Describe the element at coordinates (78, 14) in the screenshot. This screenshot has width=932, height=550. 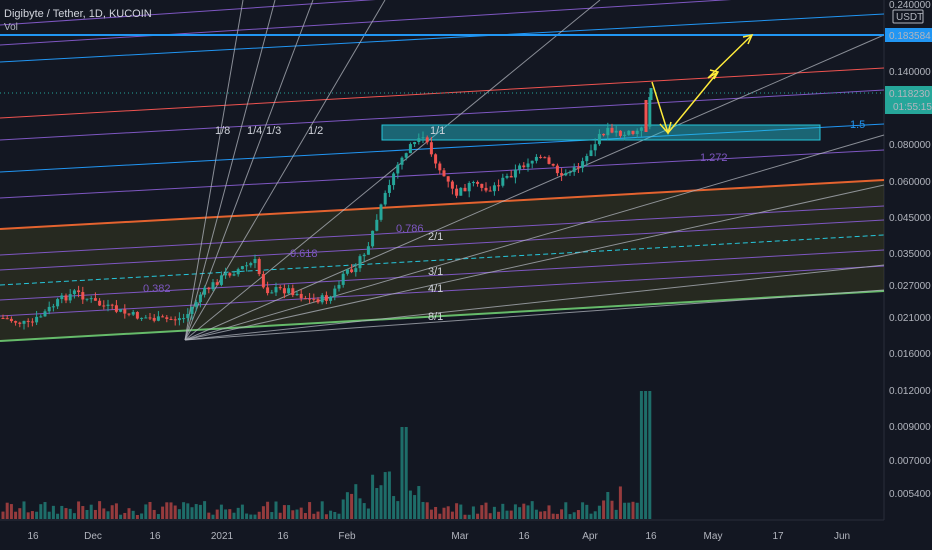
I see `symbol-title: Digibyte / Tether, 1D, KUCOIN` at that location.